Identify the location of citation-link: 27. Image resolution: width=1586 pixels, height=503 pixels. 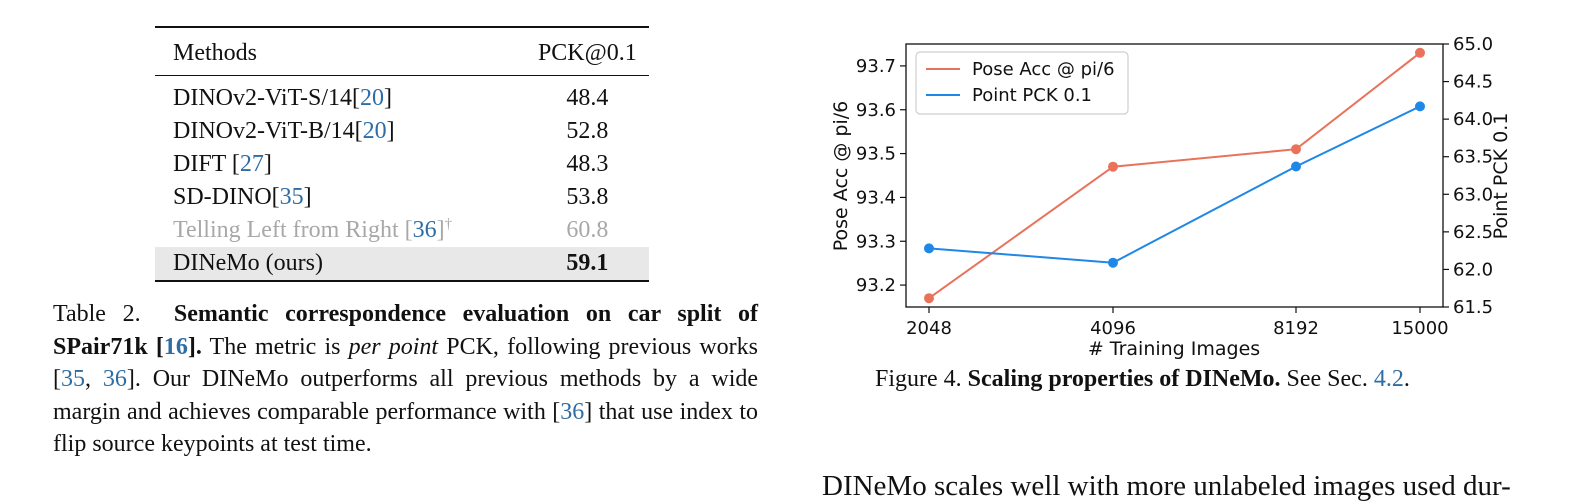
(251, 164).